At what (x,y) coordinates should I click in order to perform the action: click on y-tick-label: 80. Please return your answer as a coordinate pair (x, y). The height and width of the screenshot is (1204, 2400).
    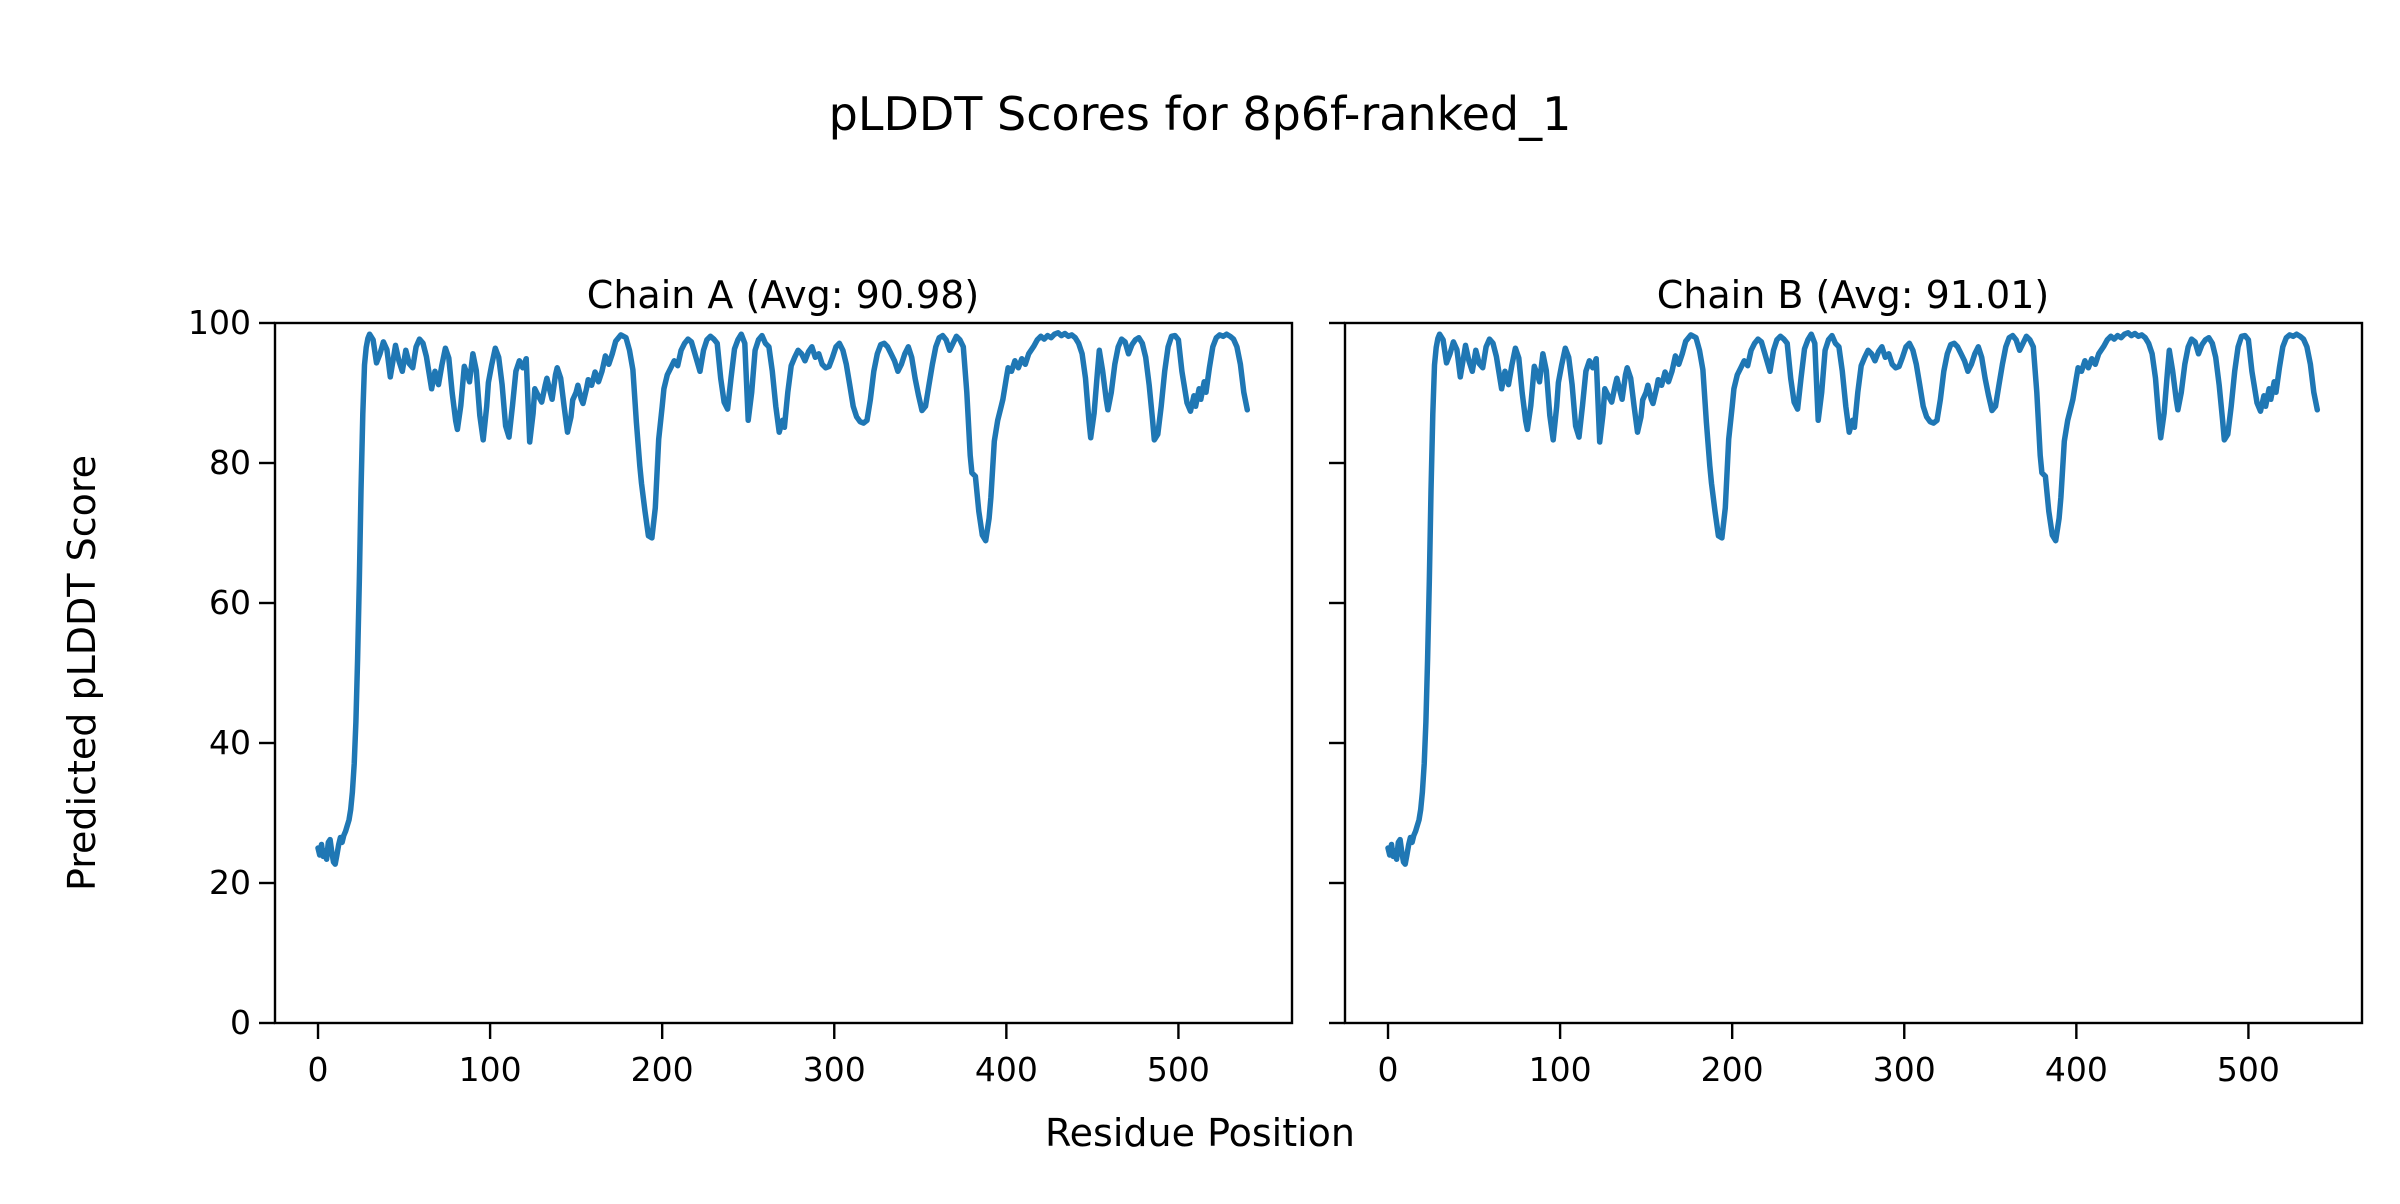
    Looking at the image, I should click on (230, 462).